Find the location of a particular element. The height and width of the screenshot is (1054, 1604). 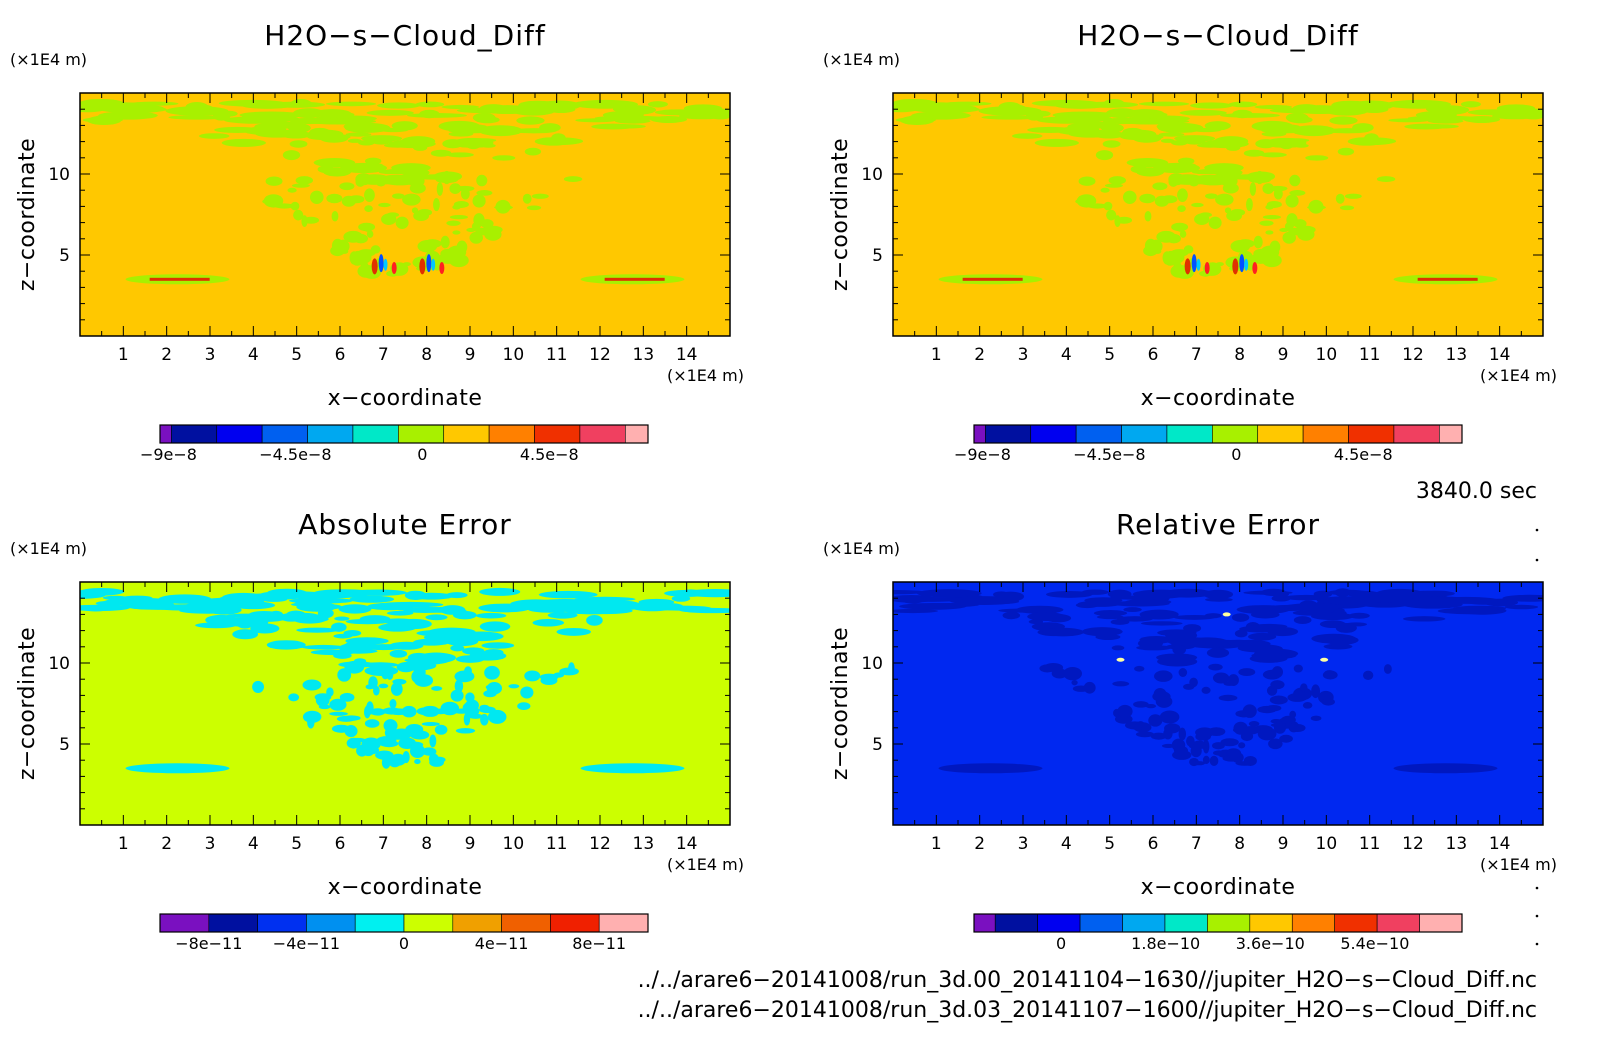

x-unit-label: (×1E4 m) is located at coordinates (1518, 864).